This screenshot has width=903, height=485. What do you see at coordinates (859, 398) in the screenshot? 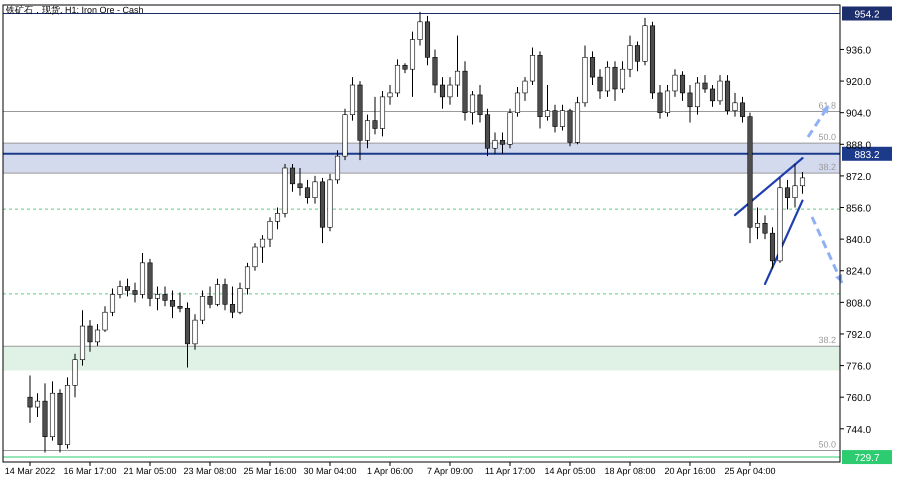
I see `y-tick-label: 760.0` at bounding box center [859, 398].